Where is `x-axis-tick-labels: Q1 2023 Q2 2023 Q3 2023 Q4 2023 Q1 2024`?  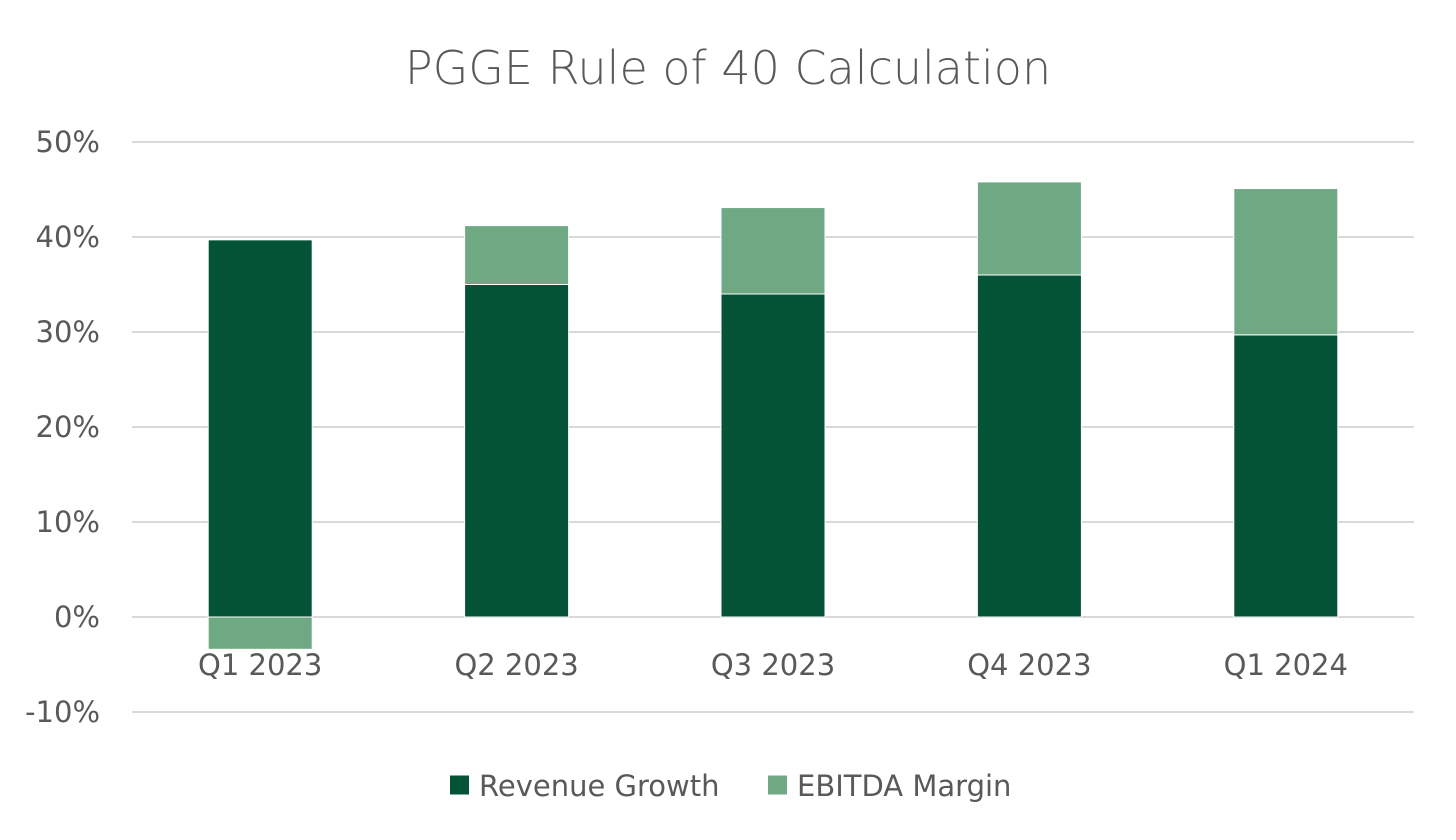 x-axis-tick-labels: Q1 2023 Q2 2023 Q3 2023 Q4 2023 Q1 2024 is located at coordinates (773, 665).